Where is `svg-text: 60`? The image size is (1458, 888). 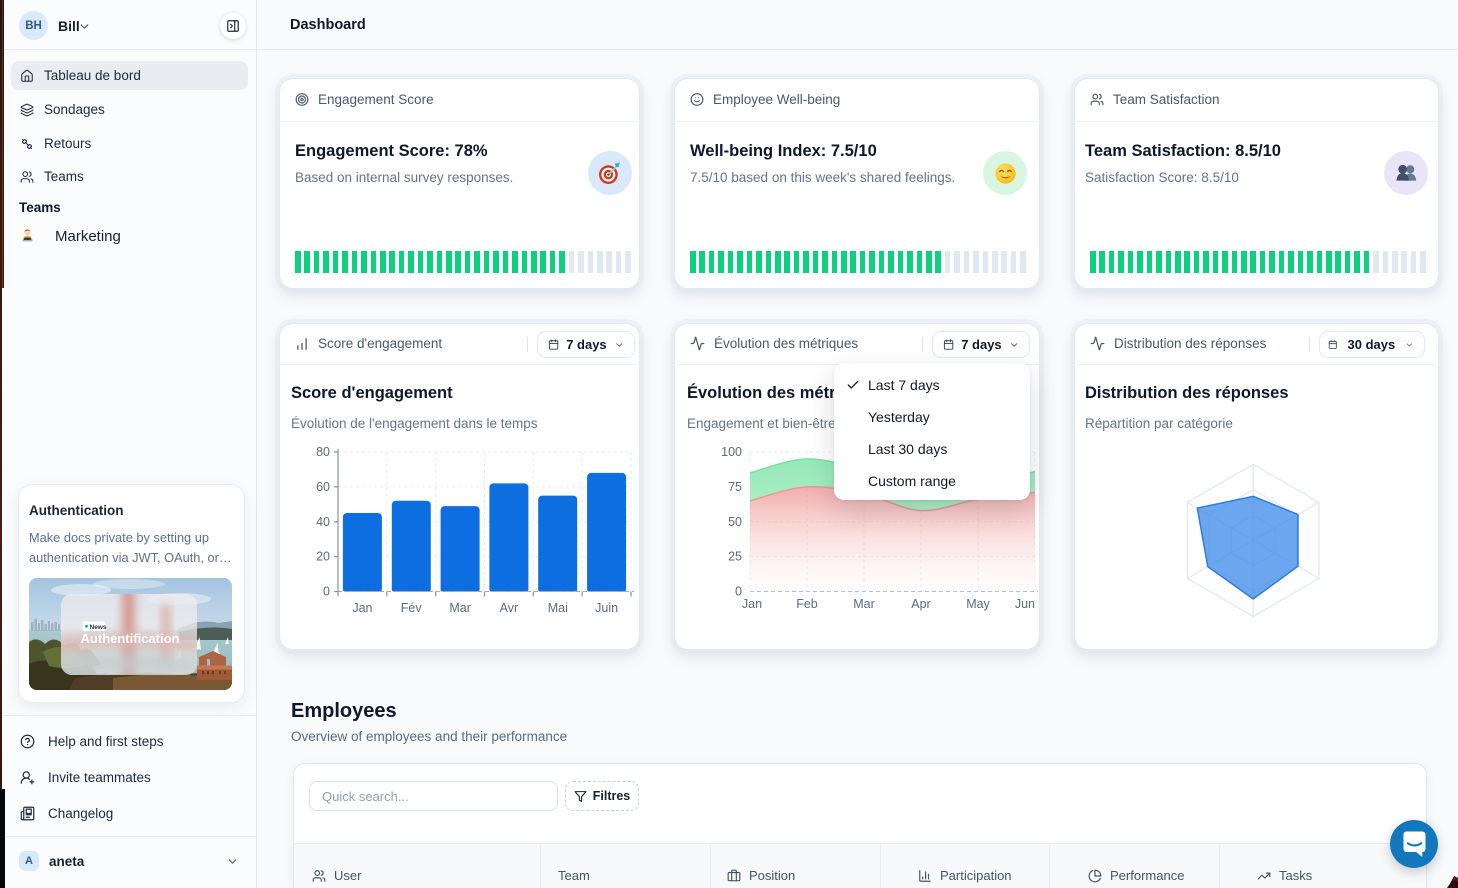 svg-text: 60 is located at coordinates (323, 487).